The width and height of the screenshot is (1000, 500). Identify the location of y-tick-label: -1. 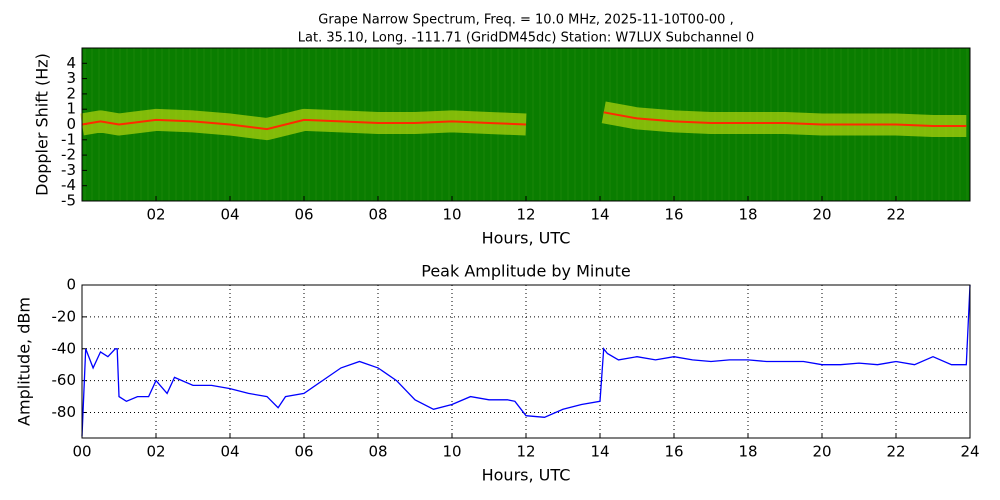
(68, 139).